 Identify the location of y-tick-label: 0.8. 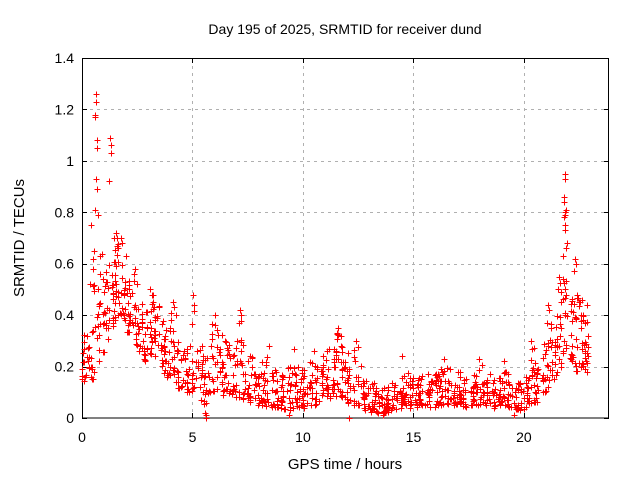
(65, 212).